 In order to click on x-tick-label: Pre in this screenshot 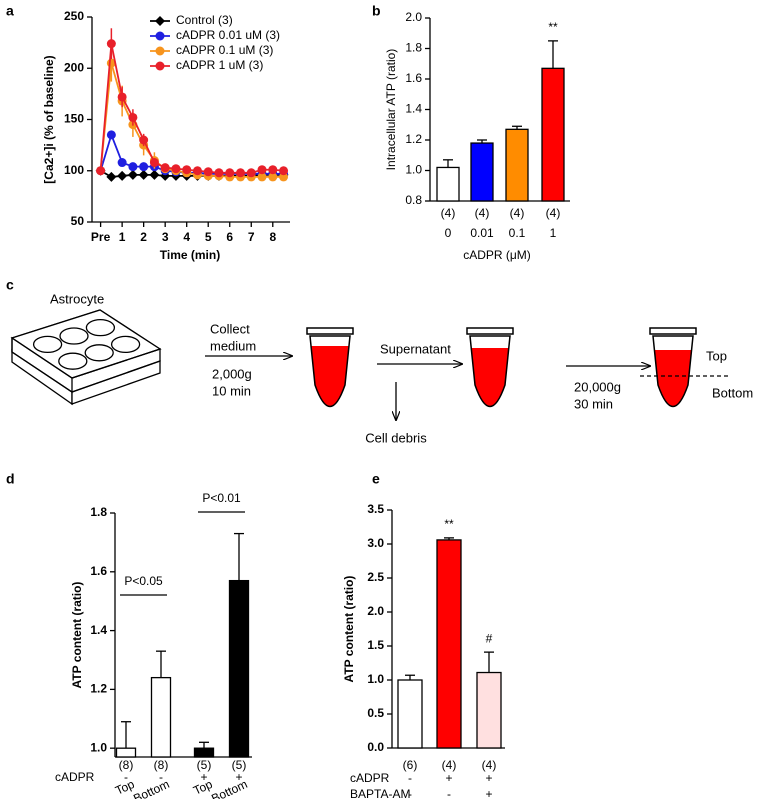, I will do `click(101, 237)`.